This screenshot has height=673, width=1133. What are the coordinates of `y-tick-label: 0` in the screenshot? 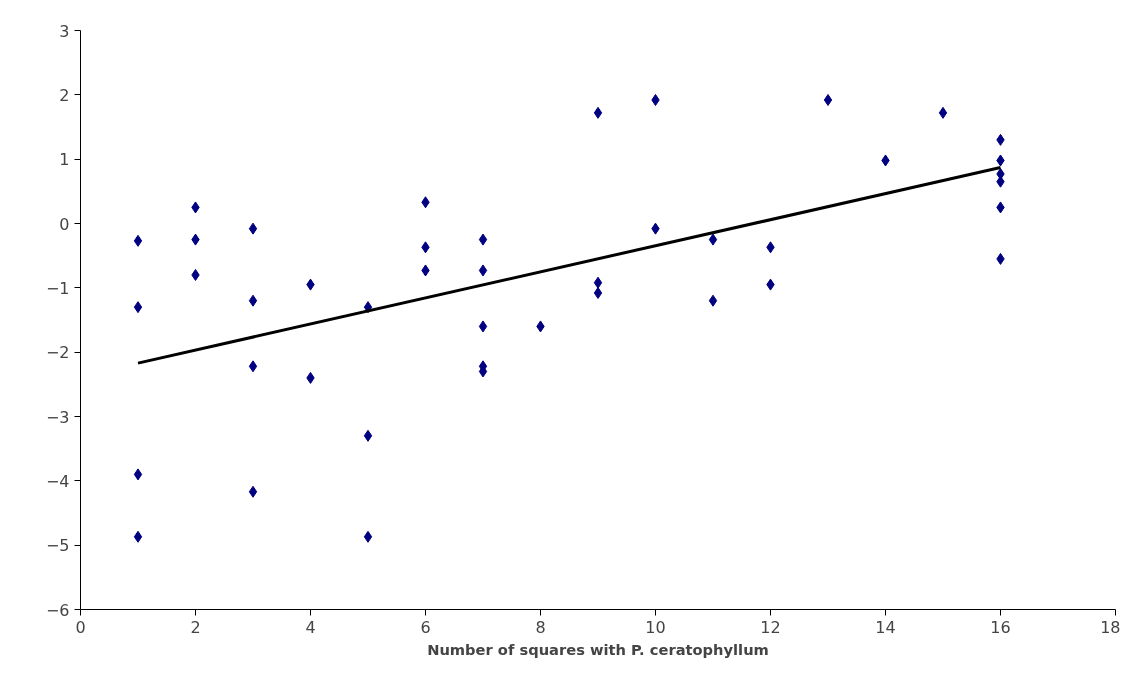 It's located at (64, 224).